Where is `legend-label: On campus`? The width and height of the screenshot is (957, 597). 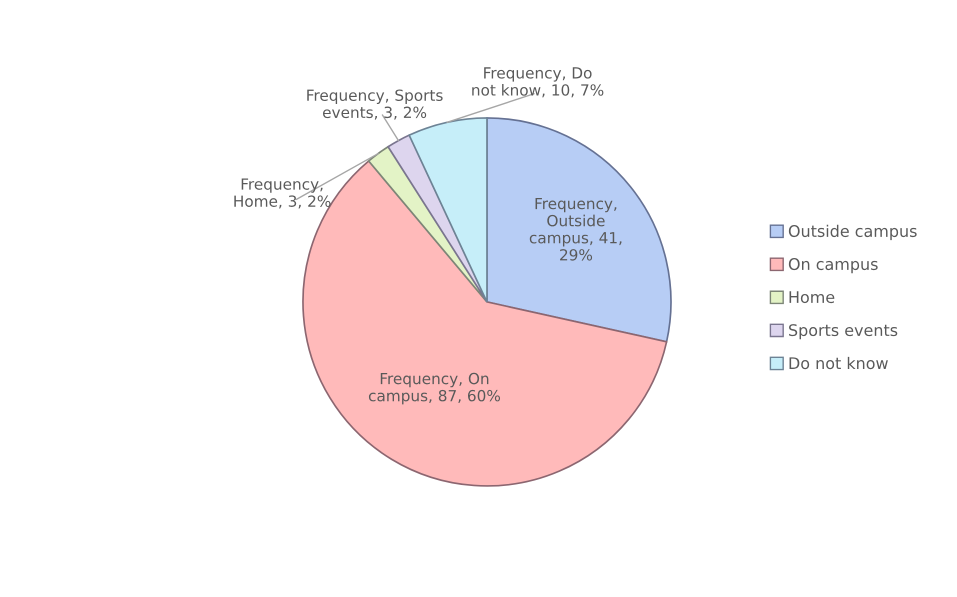
legend-label: On campus is located at coordinates (833, 266).